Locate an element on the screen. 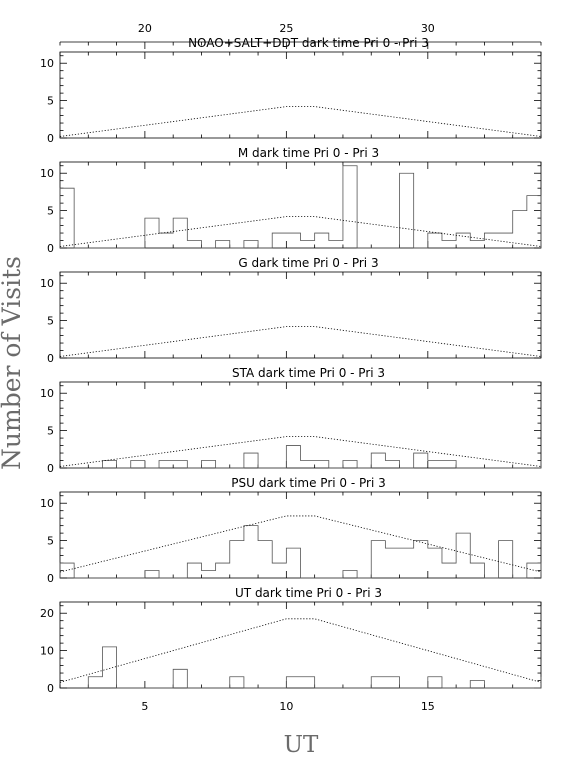 This screenshot has width=572, height=762. panel-6: UT dark time Pri 0 - Pri 3 0 10 20 5 10 15 is located at coordinates (291, 649).